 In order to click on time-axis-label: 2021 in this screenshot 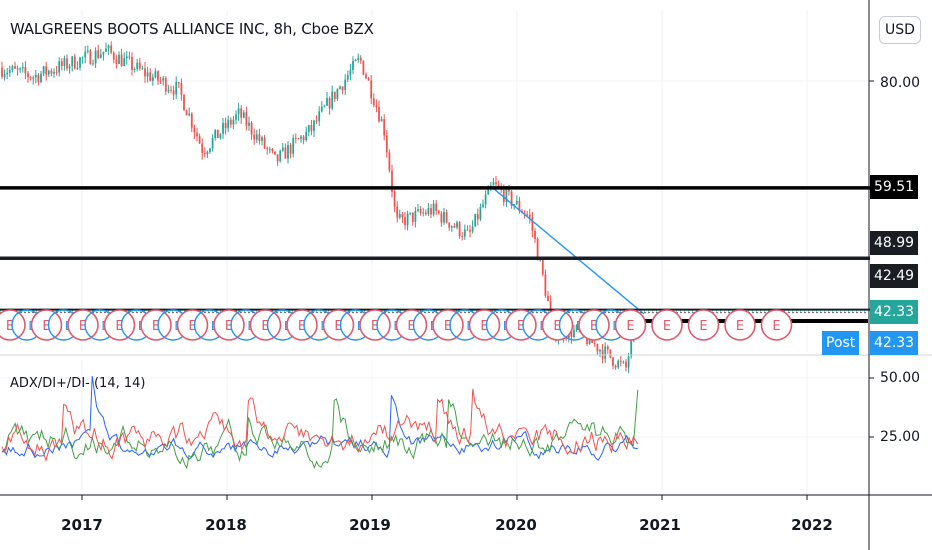, I will do `click(660, 525)`.